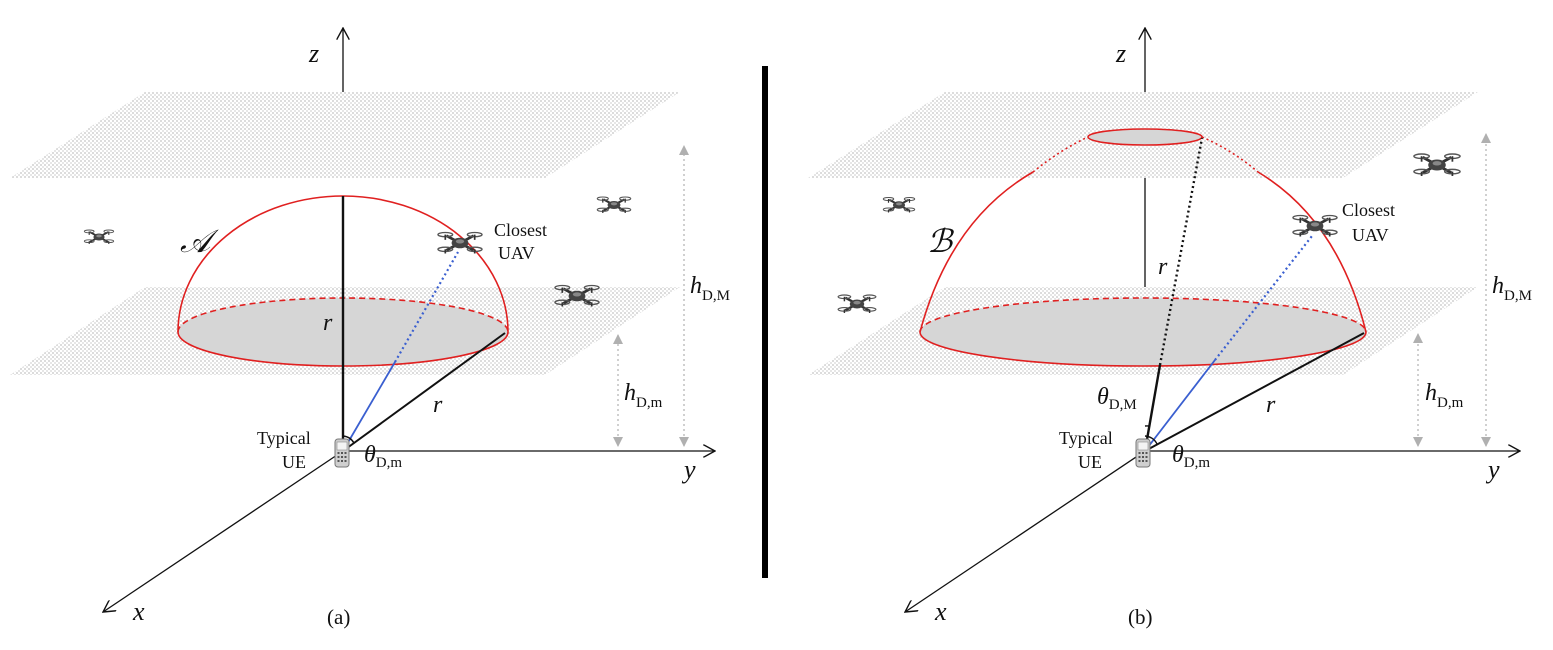 Image resolution: width=1553 pixels, height=650 pixels. What do you see at coordinates (348, 439) in the screenshot?
I see `theta-arc` at bounding box center [348, 439].